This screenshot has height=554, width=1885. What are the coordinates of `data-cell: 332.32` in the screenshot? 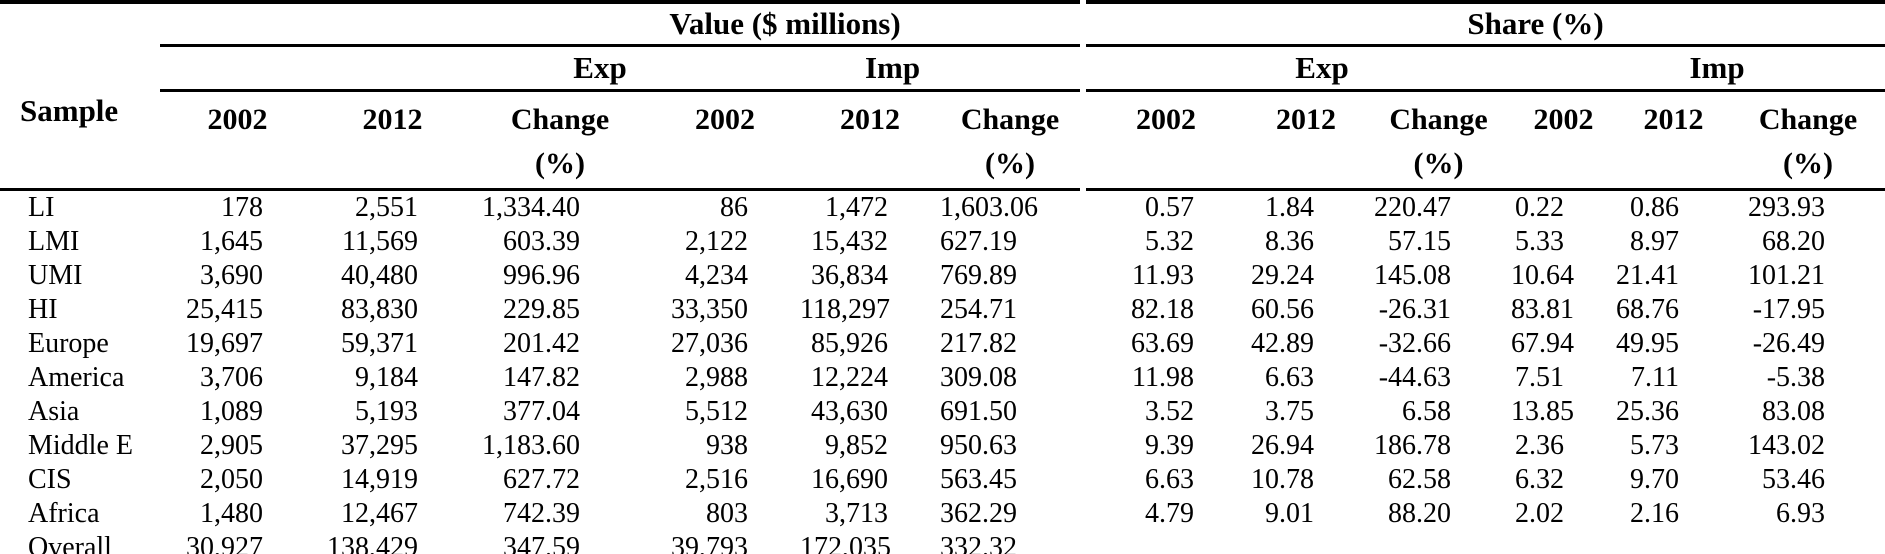 It's located at (978, 543).